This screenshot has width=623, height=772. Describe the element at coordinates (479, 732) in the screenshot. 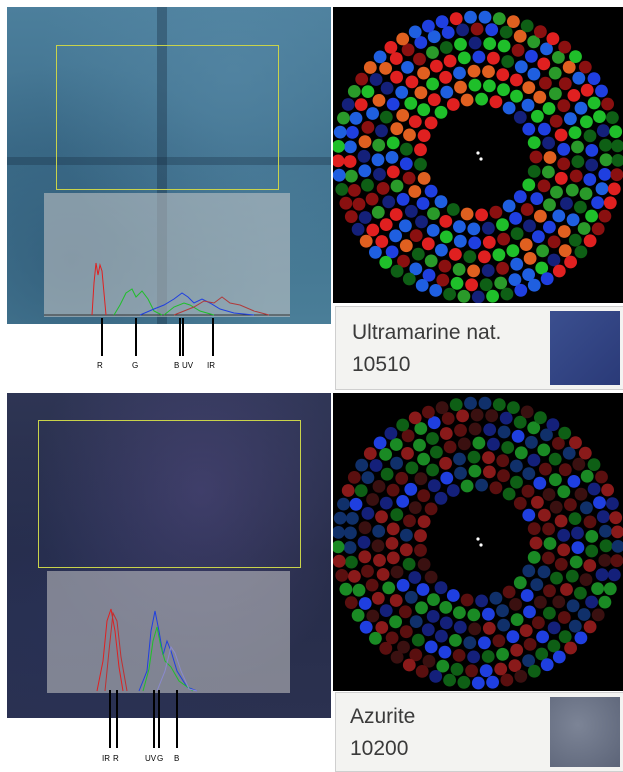

I see `azurite-sample-card: Azurite 10200` at that location.